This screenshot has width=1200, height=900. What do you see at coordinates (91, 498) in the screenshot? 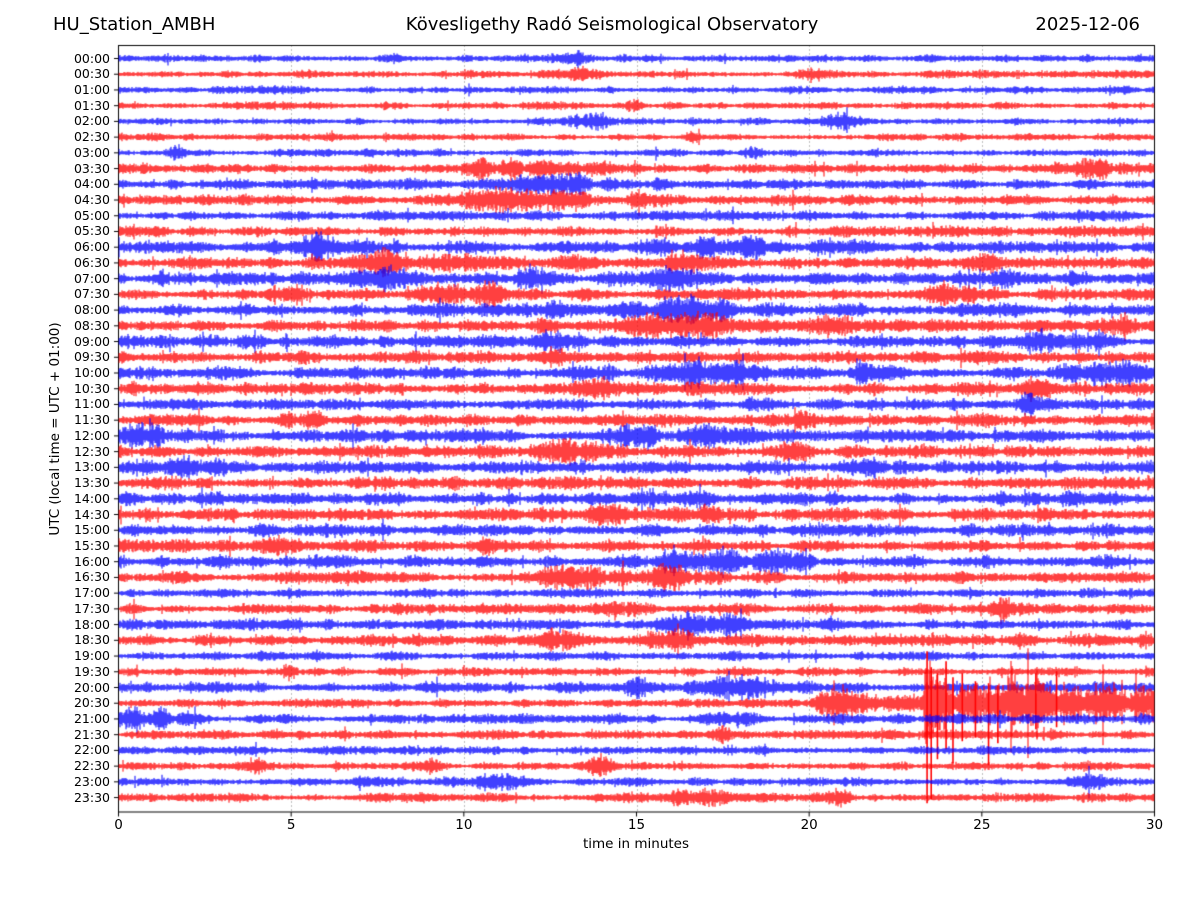
I see `y-tick-label: 14:00` at bounding box center [91, 498].